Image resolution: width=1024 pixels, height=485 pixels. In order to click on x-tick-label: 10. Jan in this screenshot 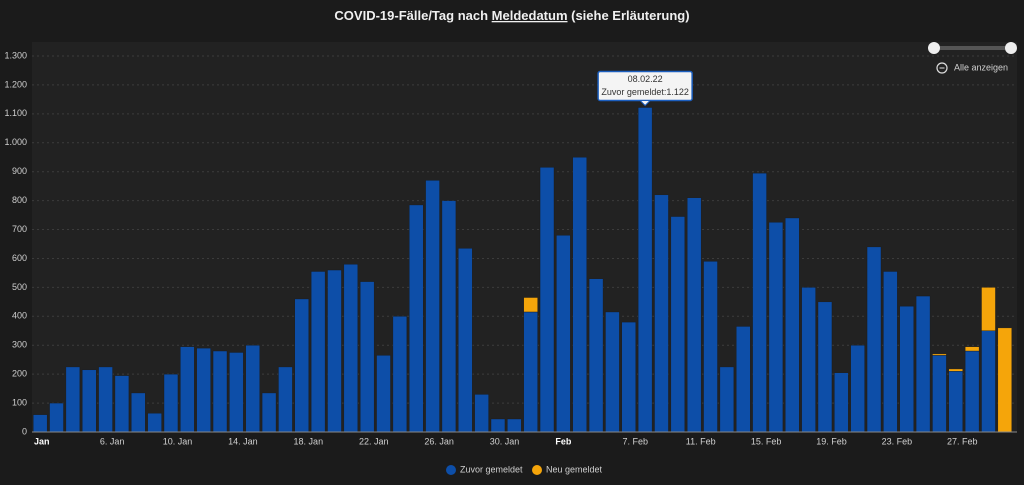, I will do `click(178, 441)`.